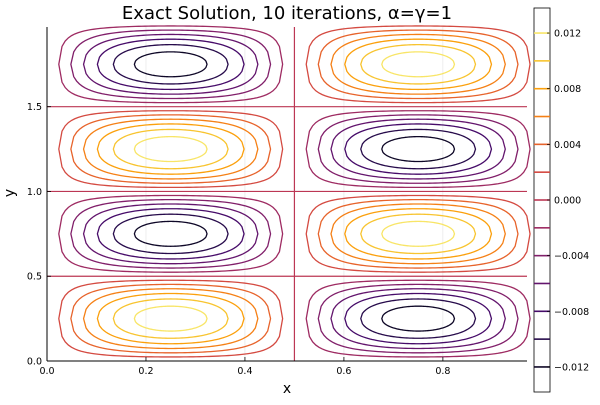 This screenshot has height=405, width=600. Describe the element at coordinates (571, 256) in the screenshot. I see `colorbar-tick-label-4: −0.004` at that location.